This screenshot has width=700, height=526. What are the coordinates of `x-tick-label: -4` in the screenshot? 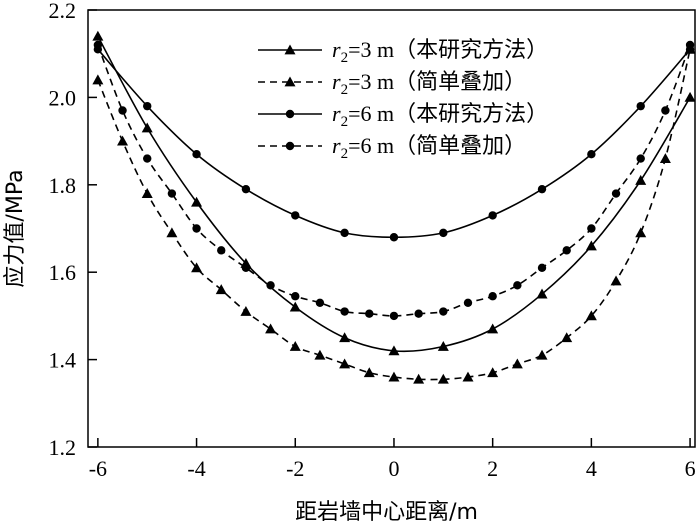 It's located at (196, 468).